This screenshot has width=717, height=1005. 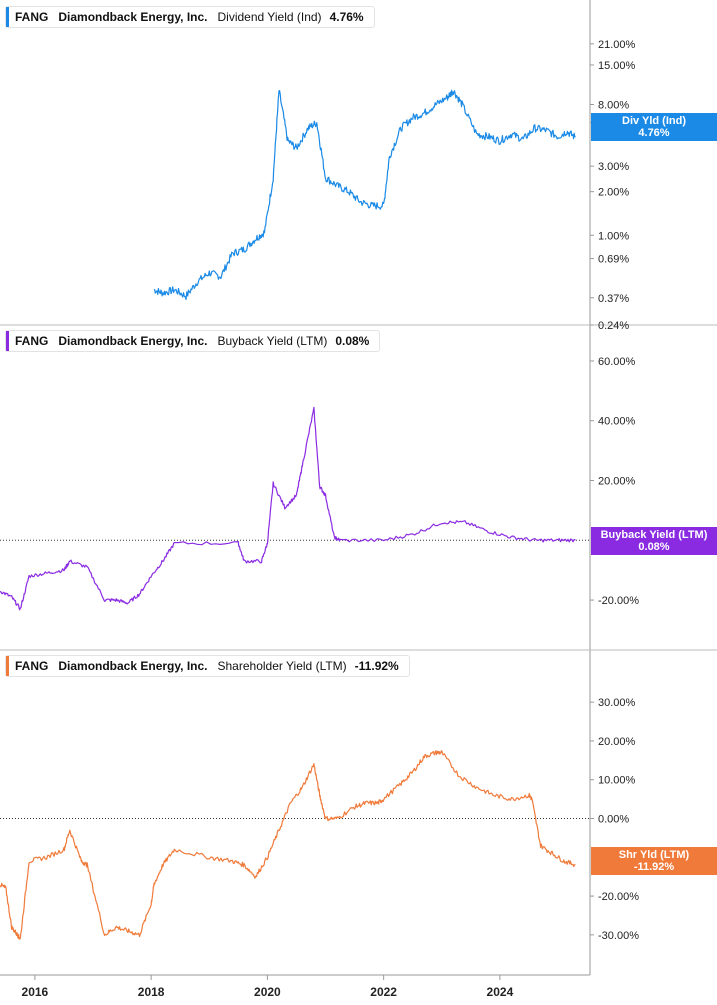 What do you see at coordinates (267, 992) in the screenshot?
I see `x-tick-label: 2020` at bounding box center [267, 992].